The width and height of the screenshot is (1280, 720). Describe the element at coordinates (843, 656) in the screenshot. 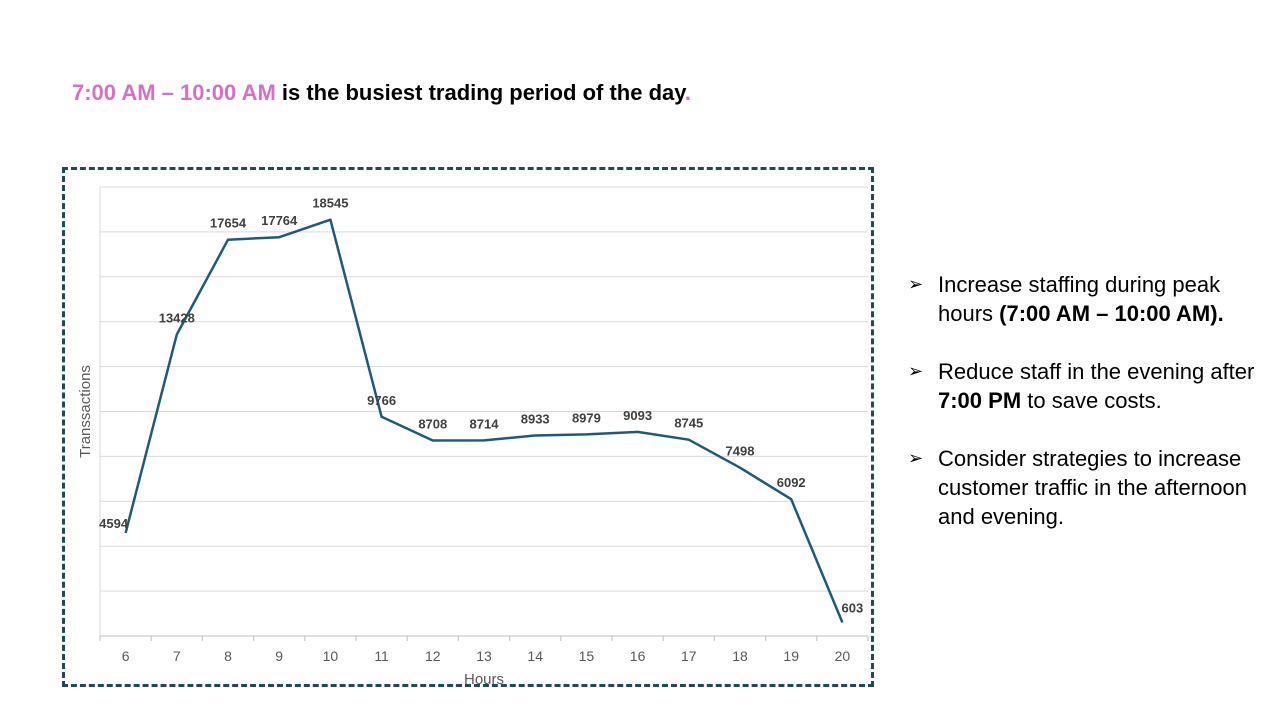

I see `x-tick-label: 20` at that location.